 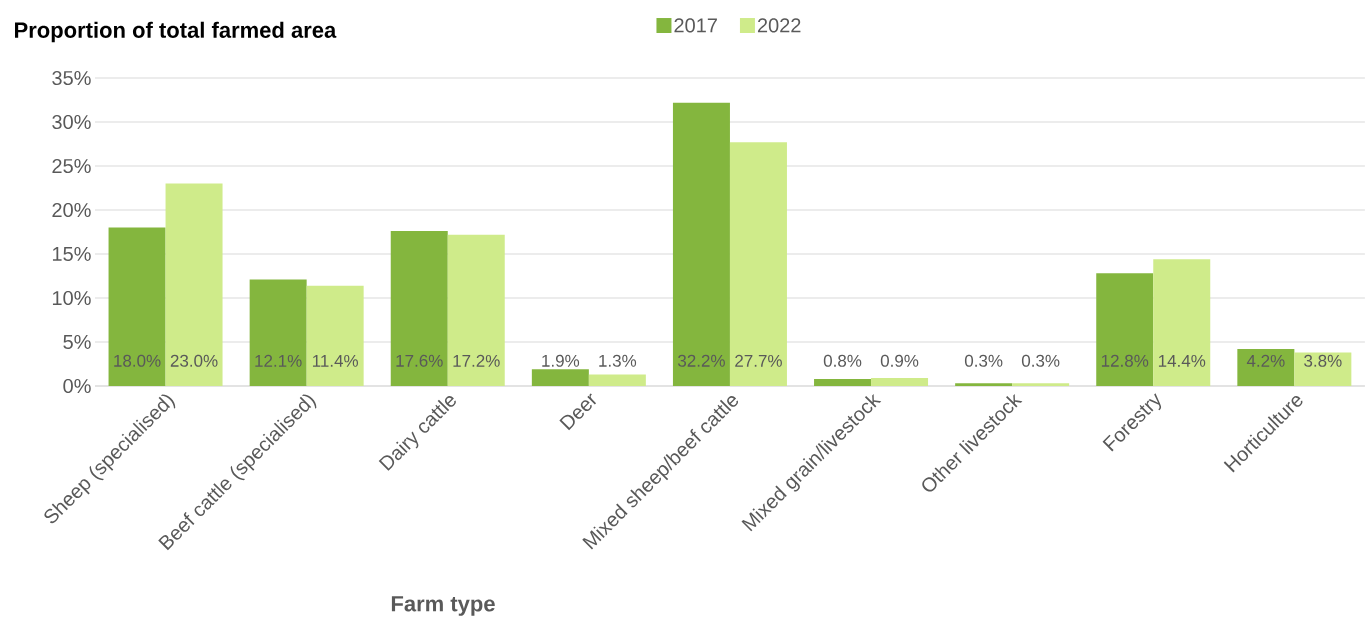 I want to click on data-label: 3.8%, so click(x=1323, y=360).